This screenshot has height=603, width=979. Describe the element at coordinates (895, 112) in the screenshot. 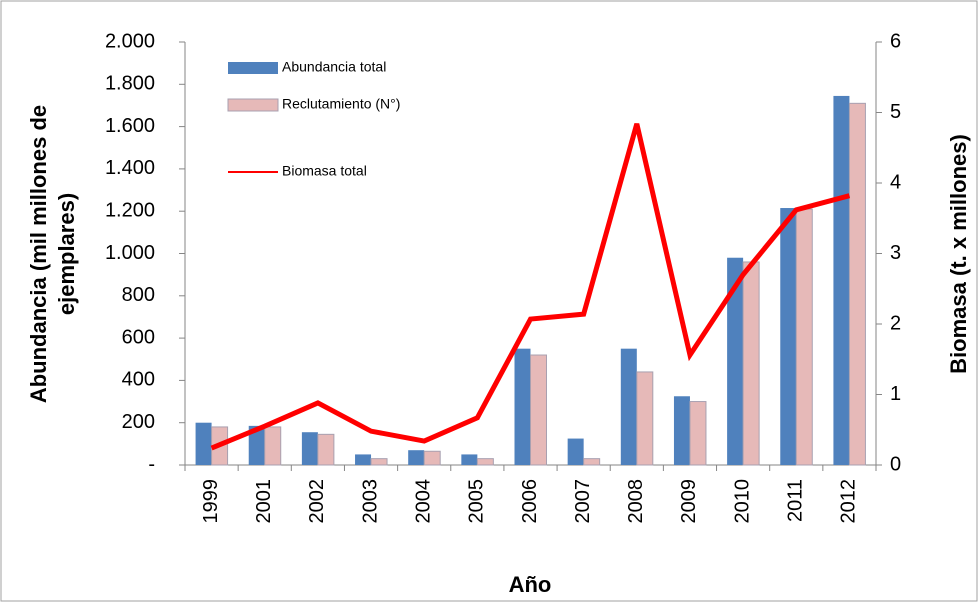

I see `y2-tick-label: 5` at that location.